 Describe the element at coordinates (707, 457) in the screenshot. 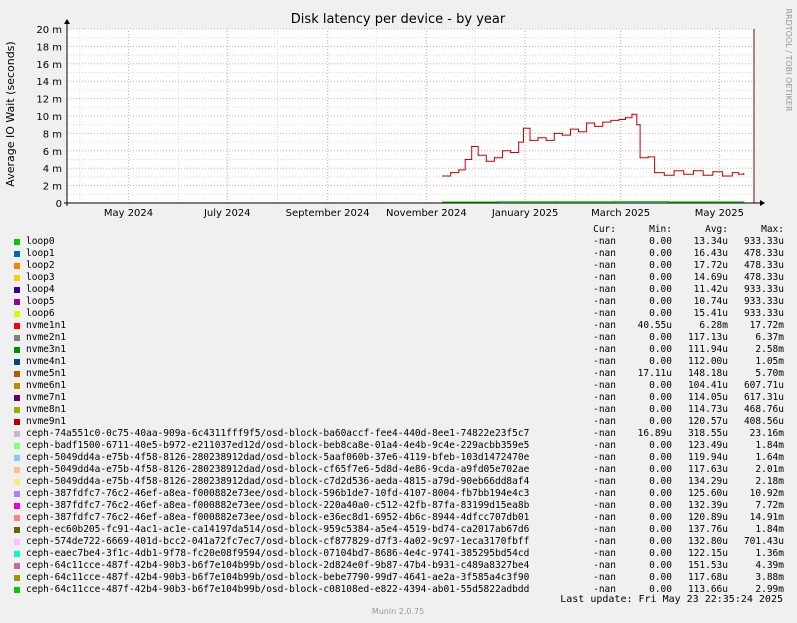

I see `legend-avg: 119.94u` at that location.